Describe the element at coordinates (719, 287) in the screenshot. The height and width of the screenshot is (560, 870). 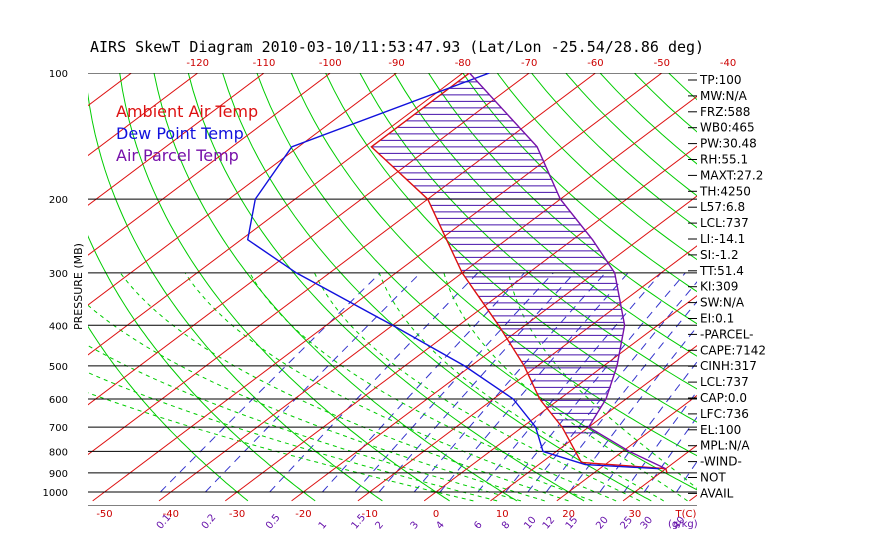
I see `stability-index-text: KI:309` at that location.